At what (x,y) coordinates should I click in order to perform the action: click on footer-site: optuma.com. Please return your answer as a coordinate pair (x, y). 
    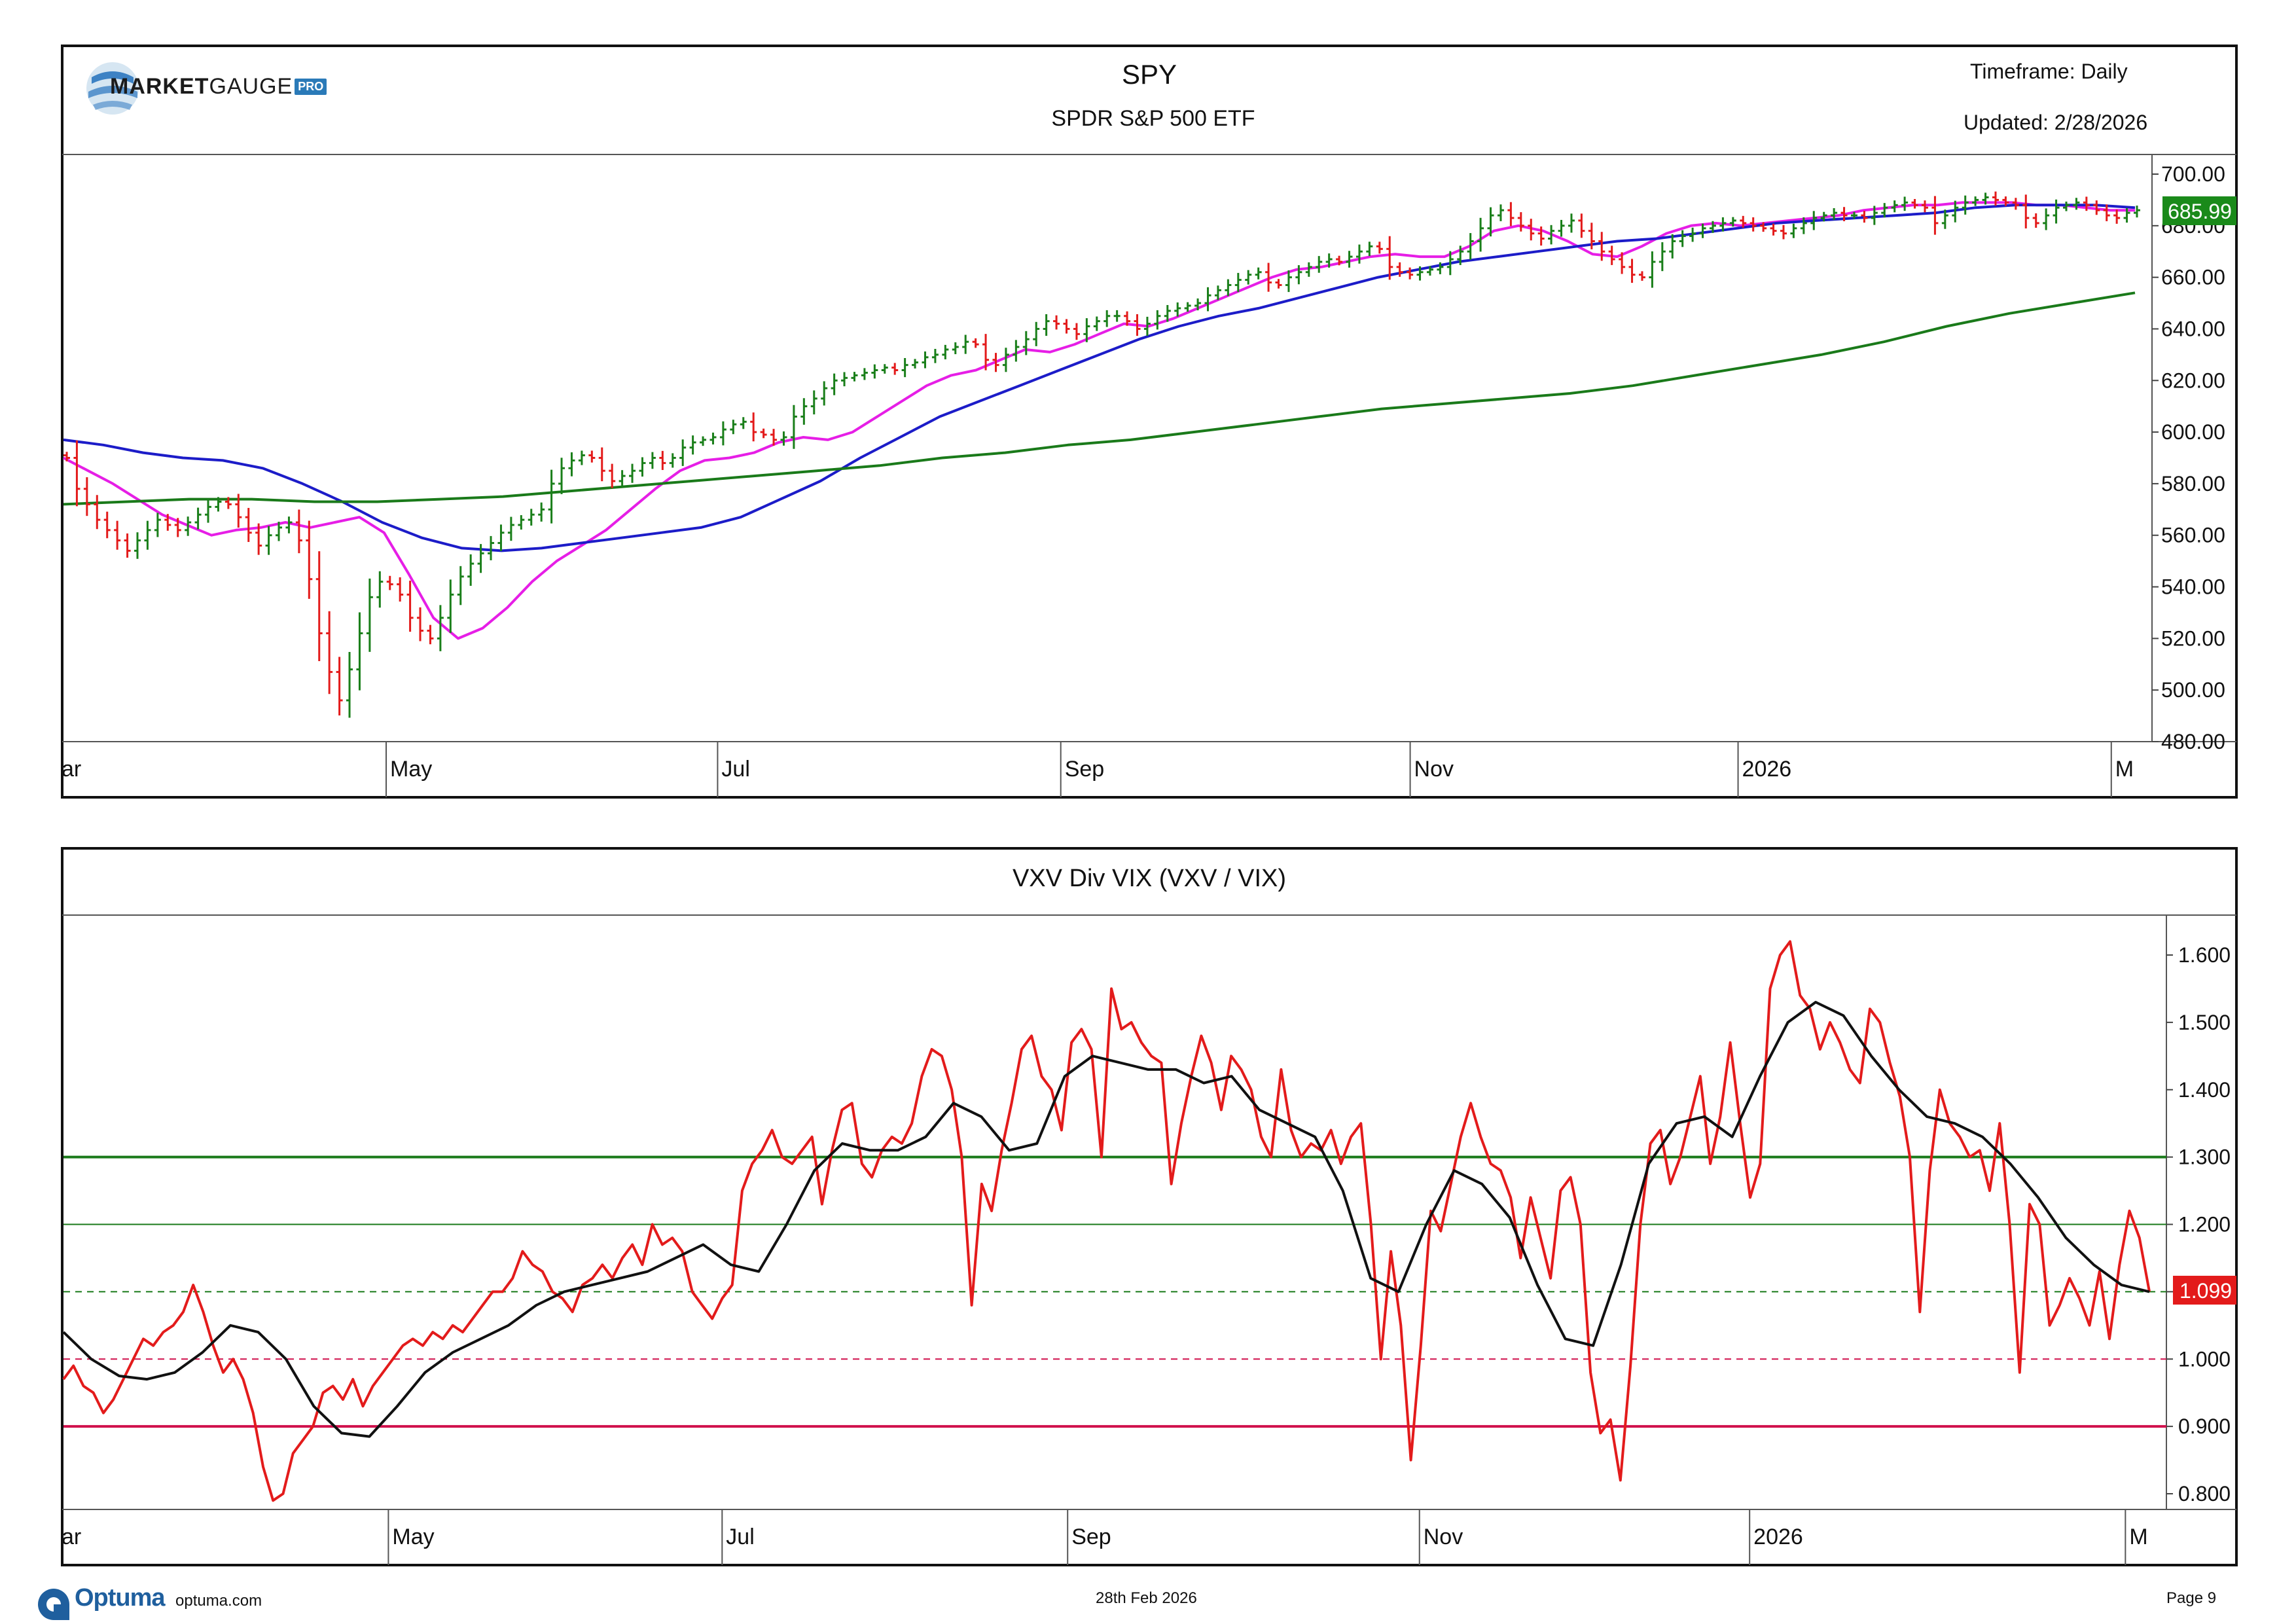
    Looking at the image, I should click on (218, 1601).